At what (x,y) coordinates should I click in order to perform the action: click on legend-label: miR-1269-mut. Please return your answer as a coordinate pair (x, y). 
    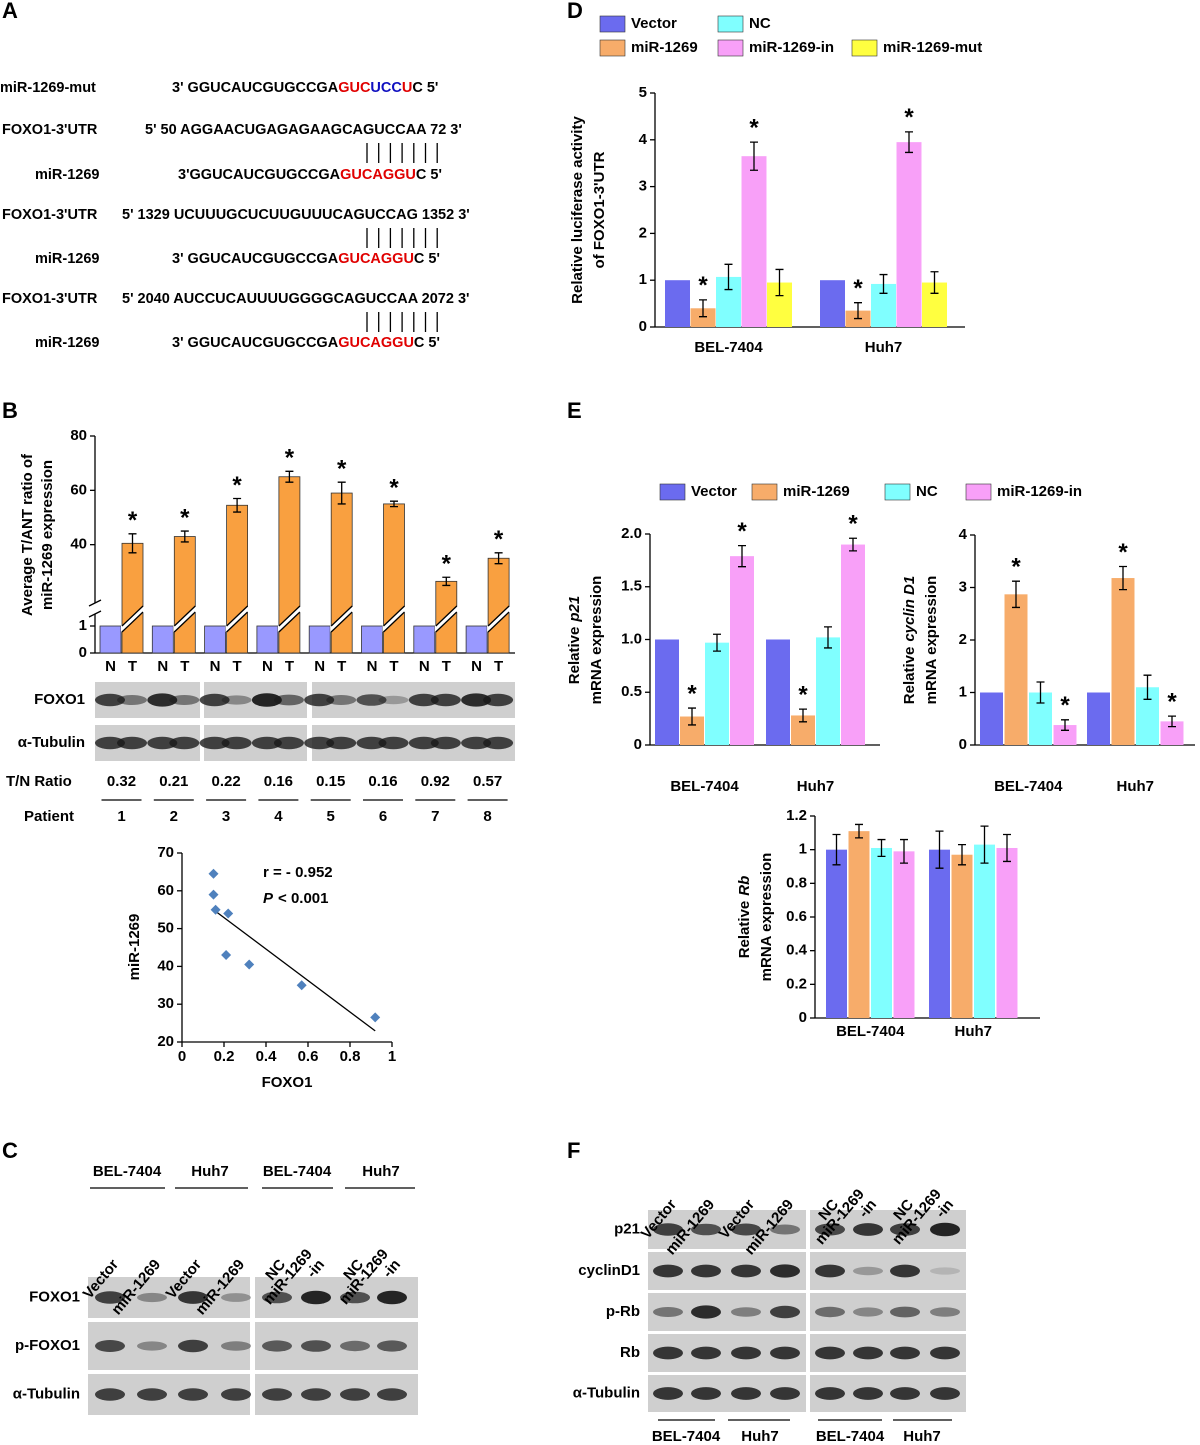
    Looking at the image, I should click on (932, 47).